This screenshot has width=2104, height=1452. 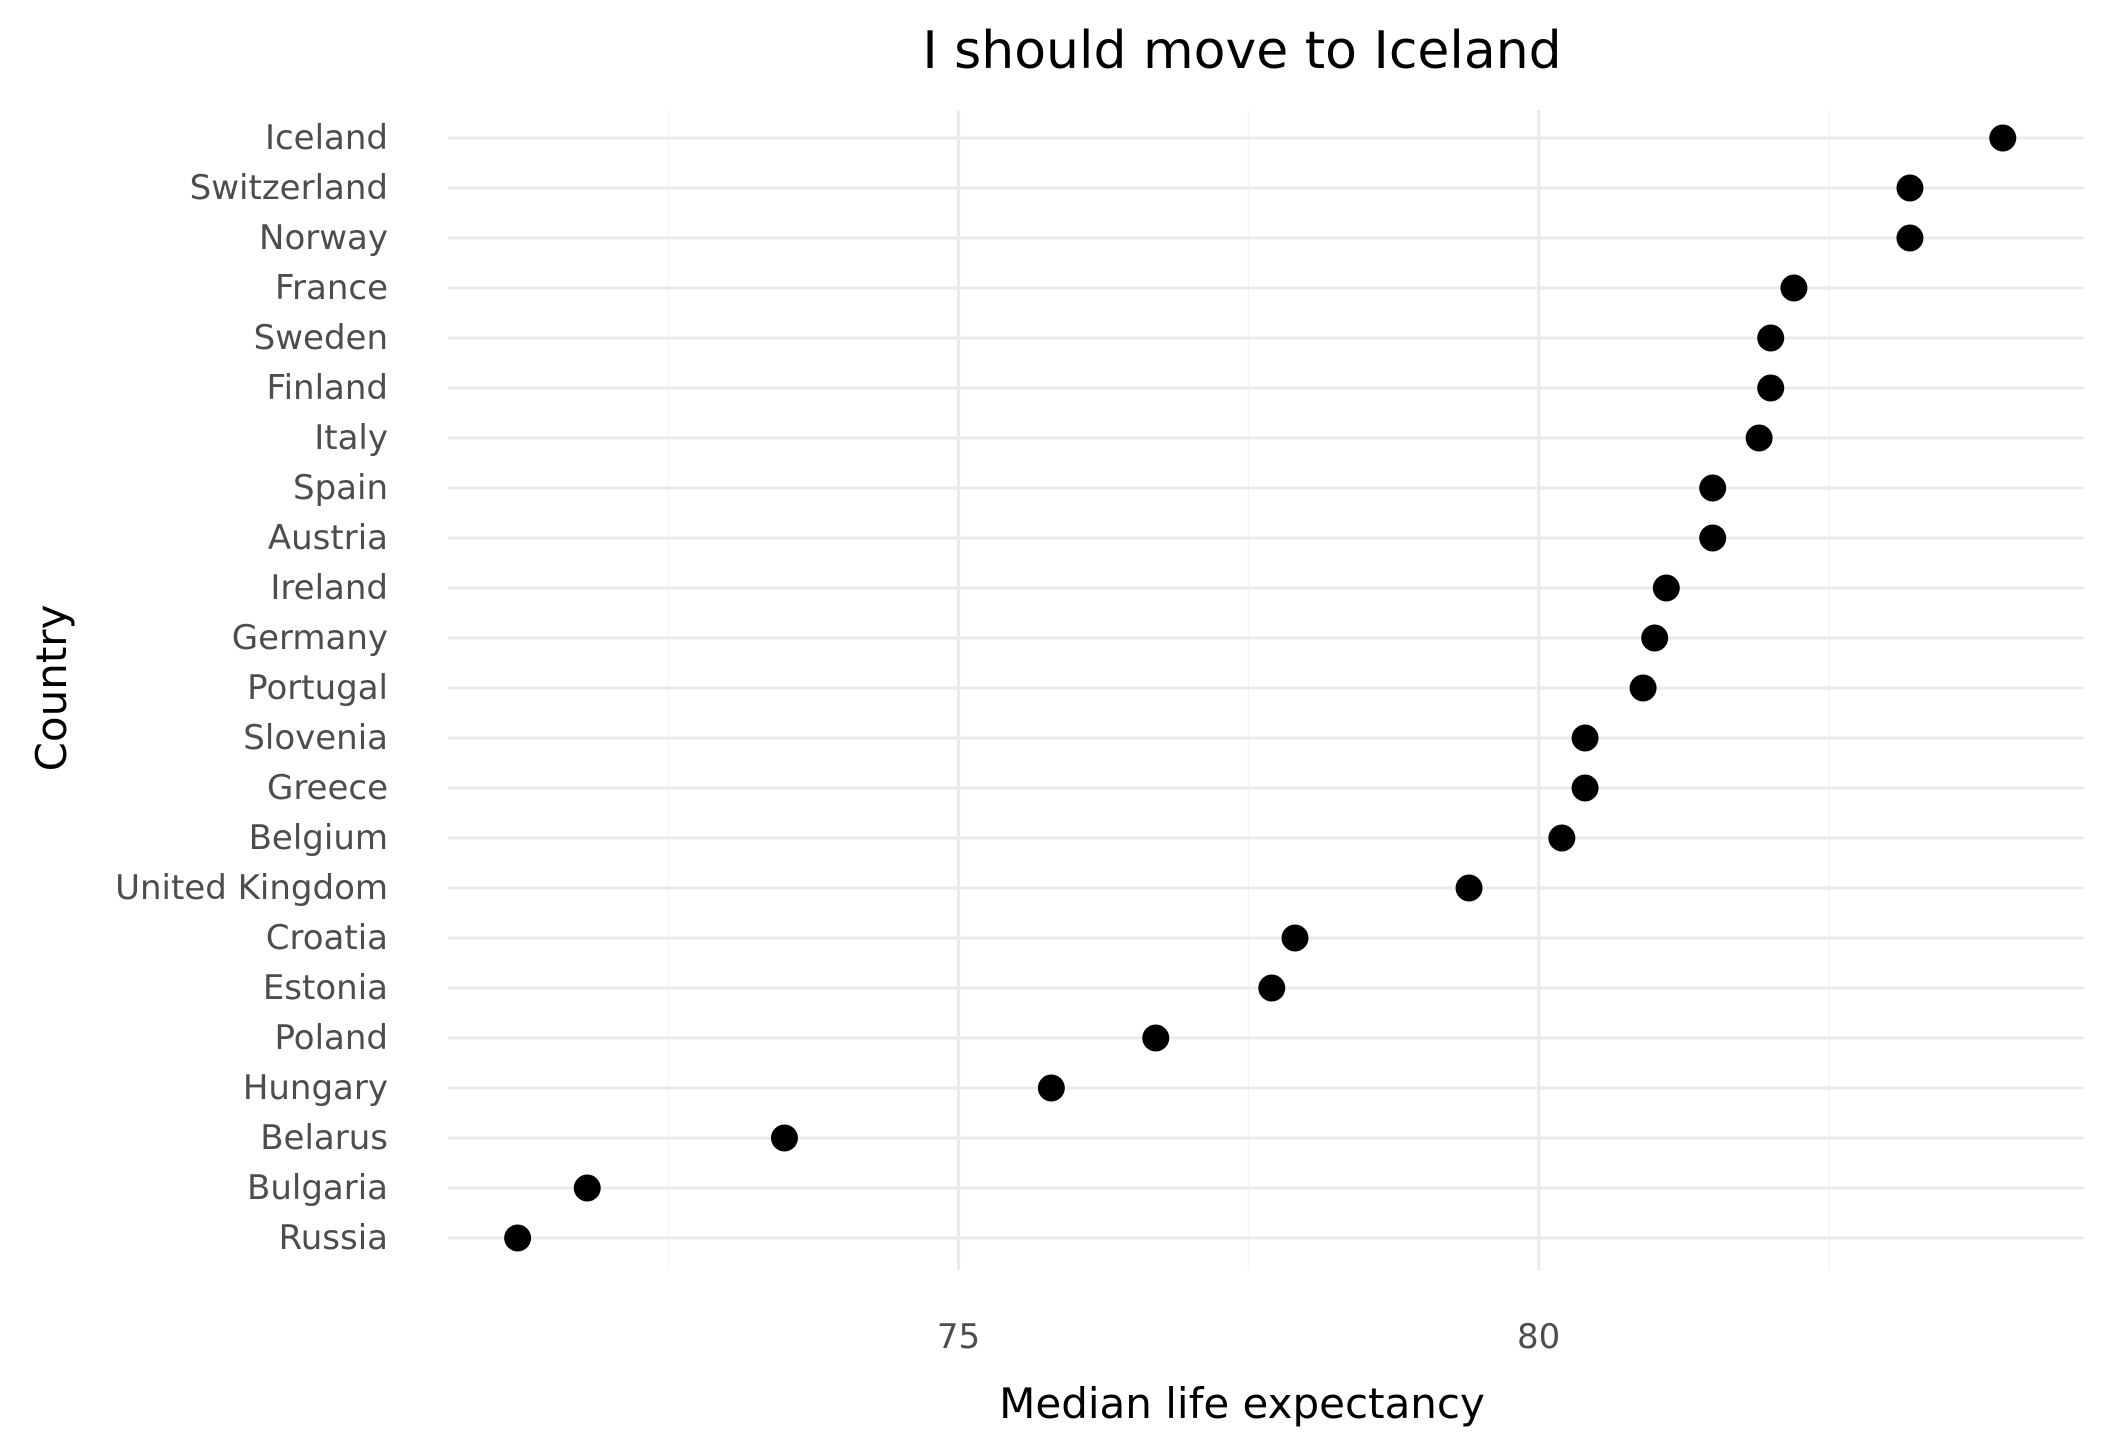 I want to click on y-tick-label: Slovenia, so click(x=315, y=738).